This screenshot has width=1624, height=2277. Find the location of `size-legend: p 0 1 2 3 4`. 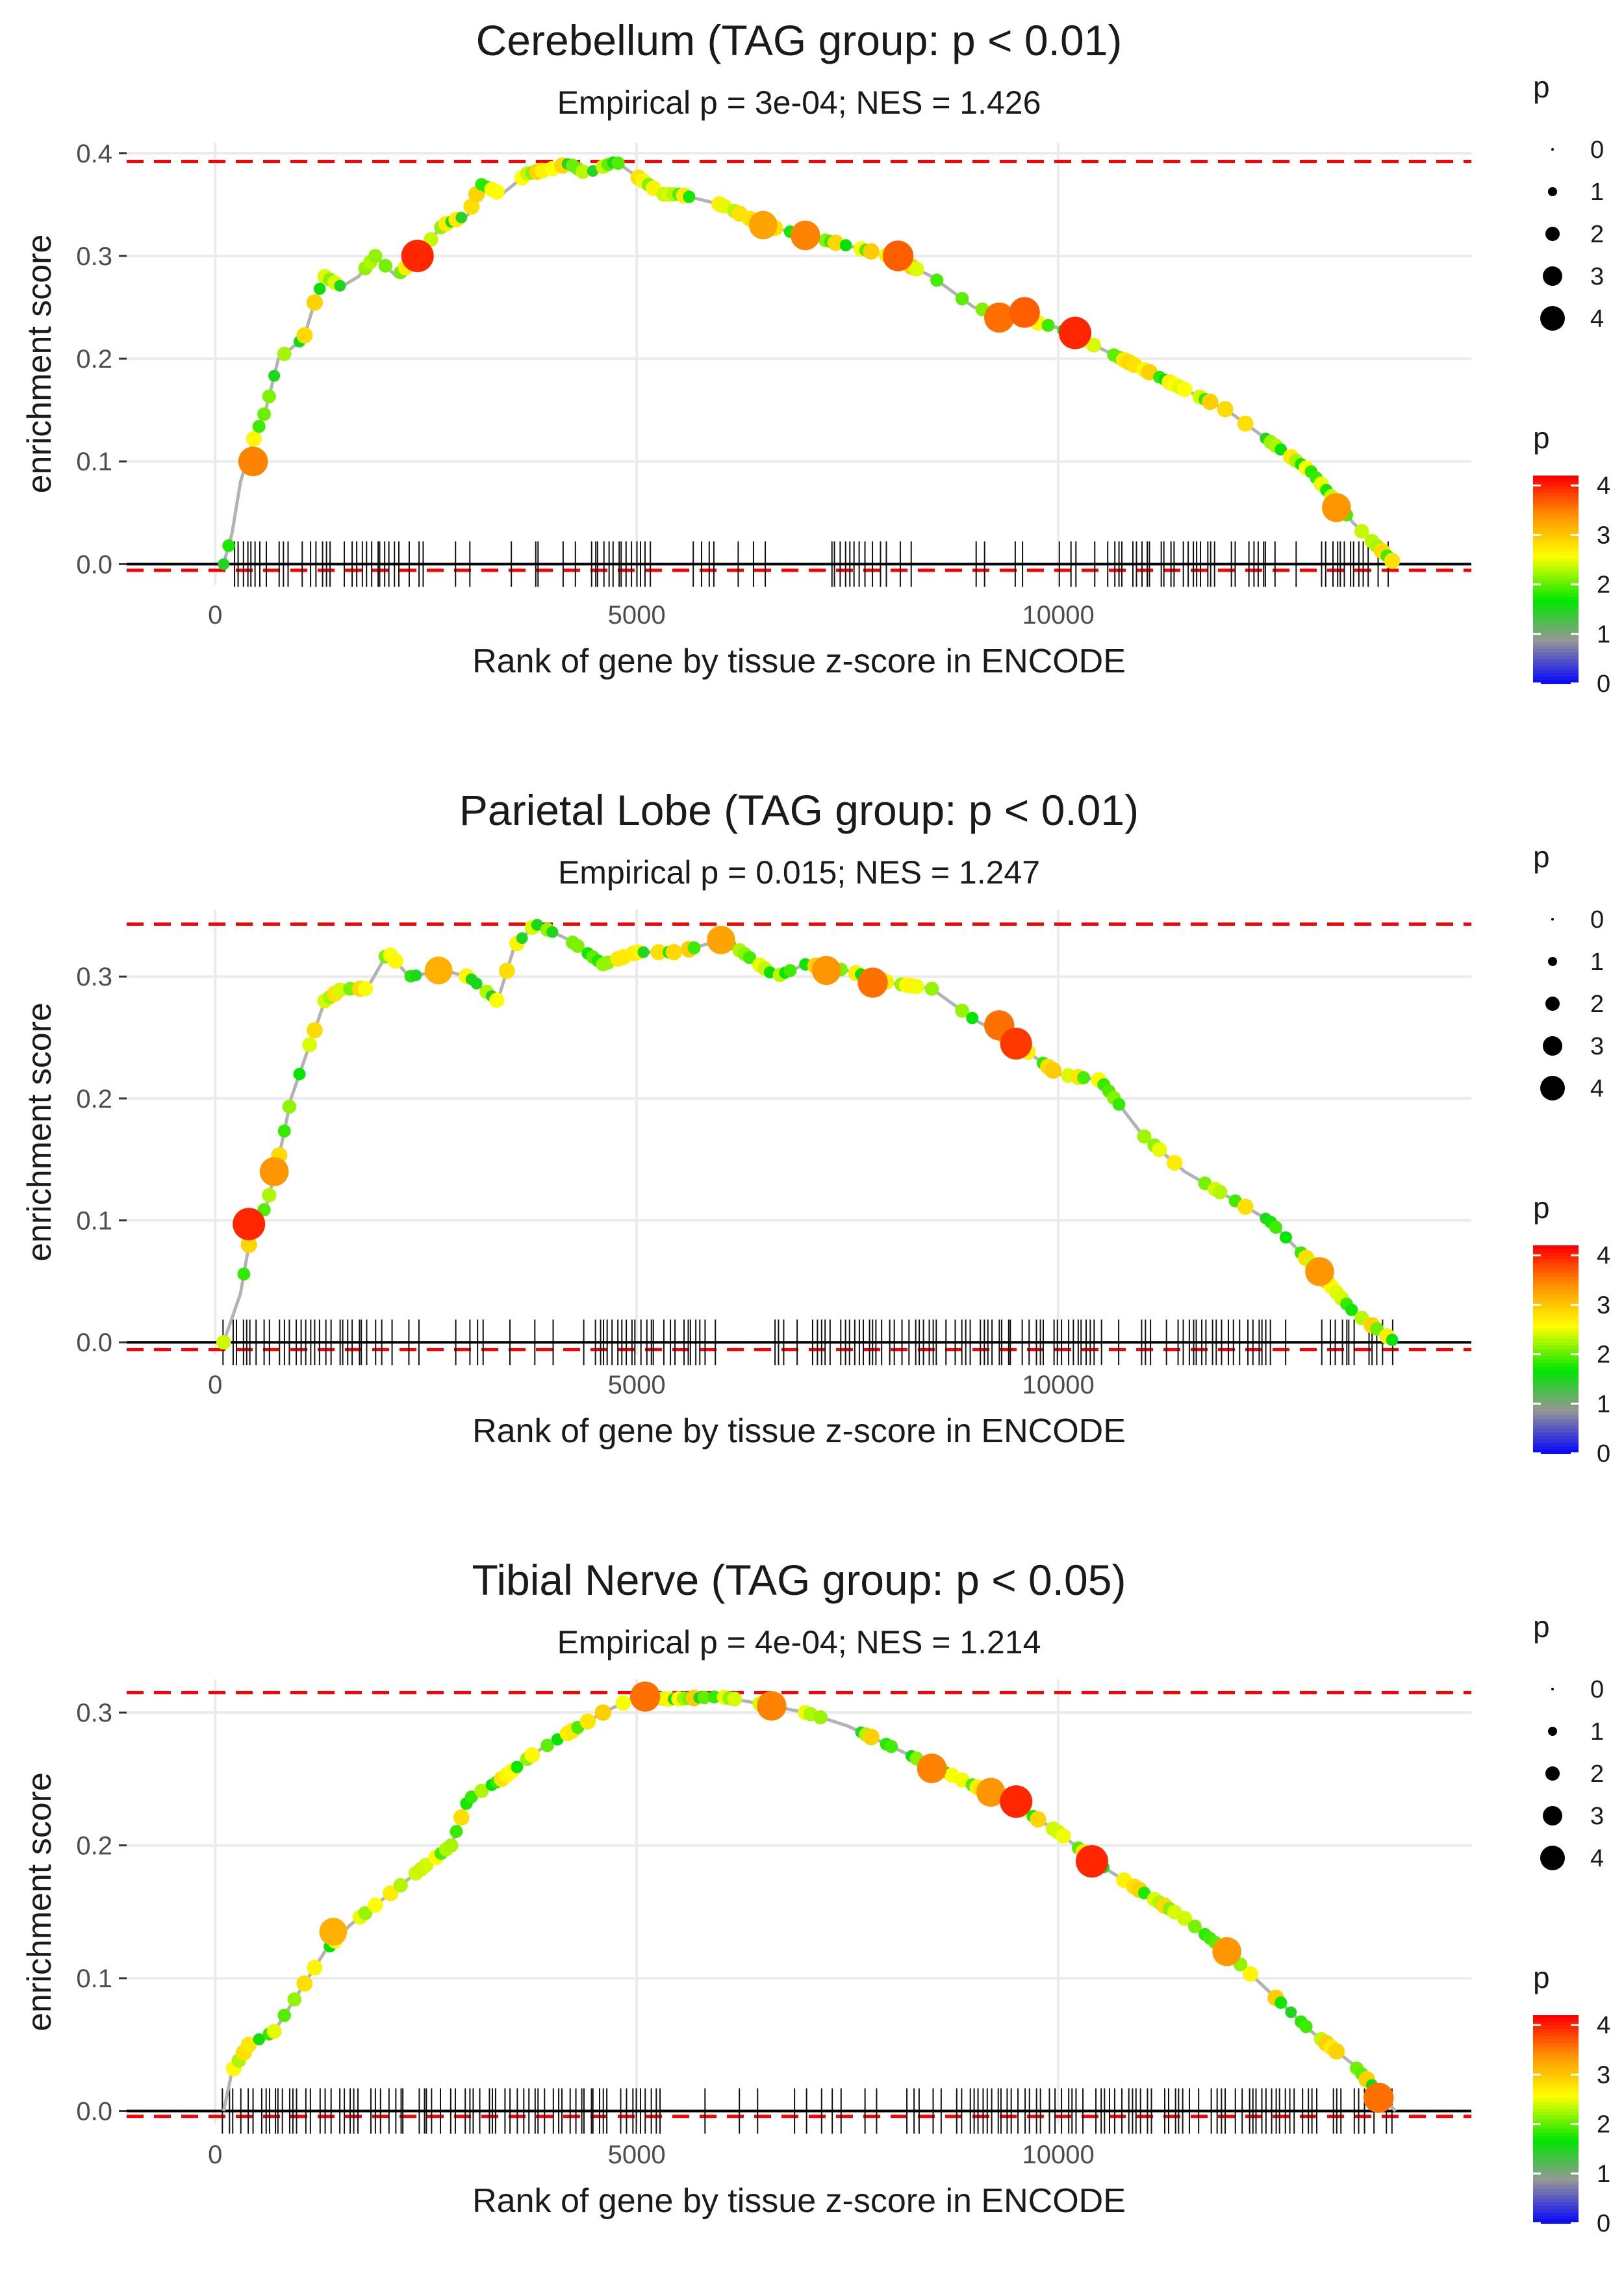

size-legend: p 0 1 2 3 4 is located at coordinates (1568, 971).